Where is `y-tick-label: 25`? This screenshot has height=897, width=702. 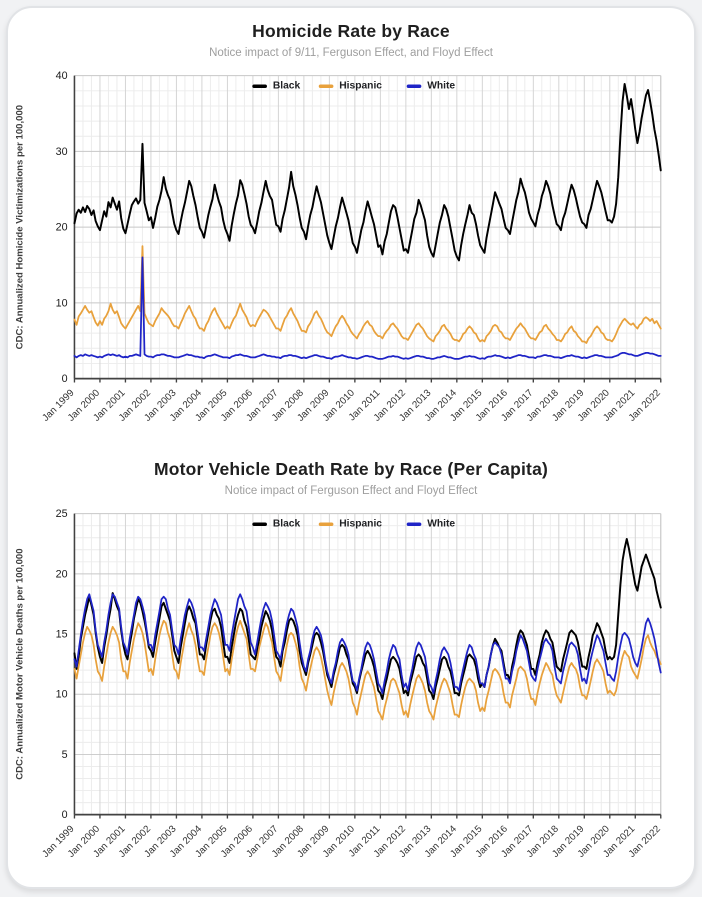 y-tick-label: 25 is located at coordinates (62, 514).